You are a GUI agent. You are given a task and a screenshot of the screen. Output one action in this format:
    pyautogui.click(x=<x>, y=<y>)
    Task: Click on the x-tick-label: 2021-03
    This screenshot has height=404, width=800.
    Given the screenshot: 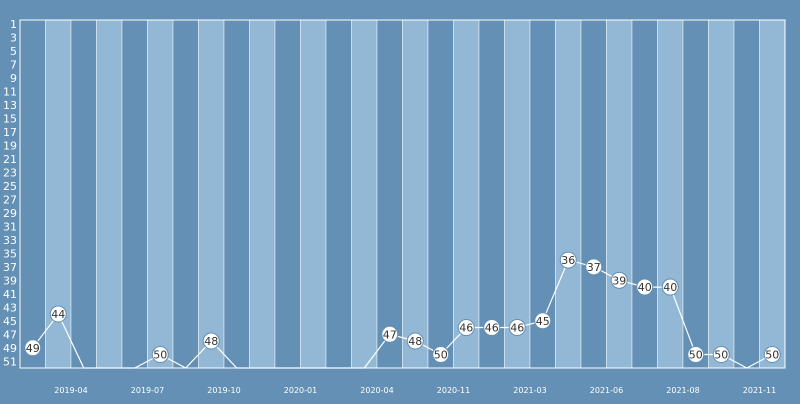 What is the action you would take?
    pyautogui.click(x=529, y=390)
    